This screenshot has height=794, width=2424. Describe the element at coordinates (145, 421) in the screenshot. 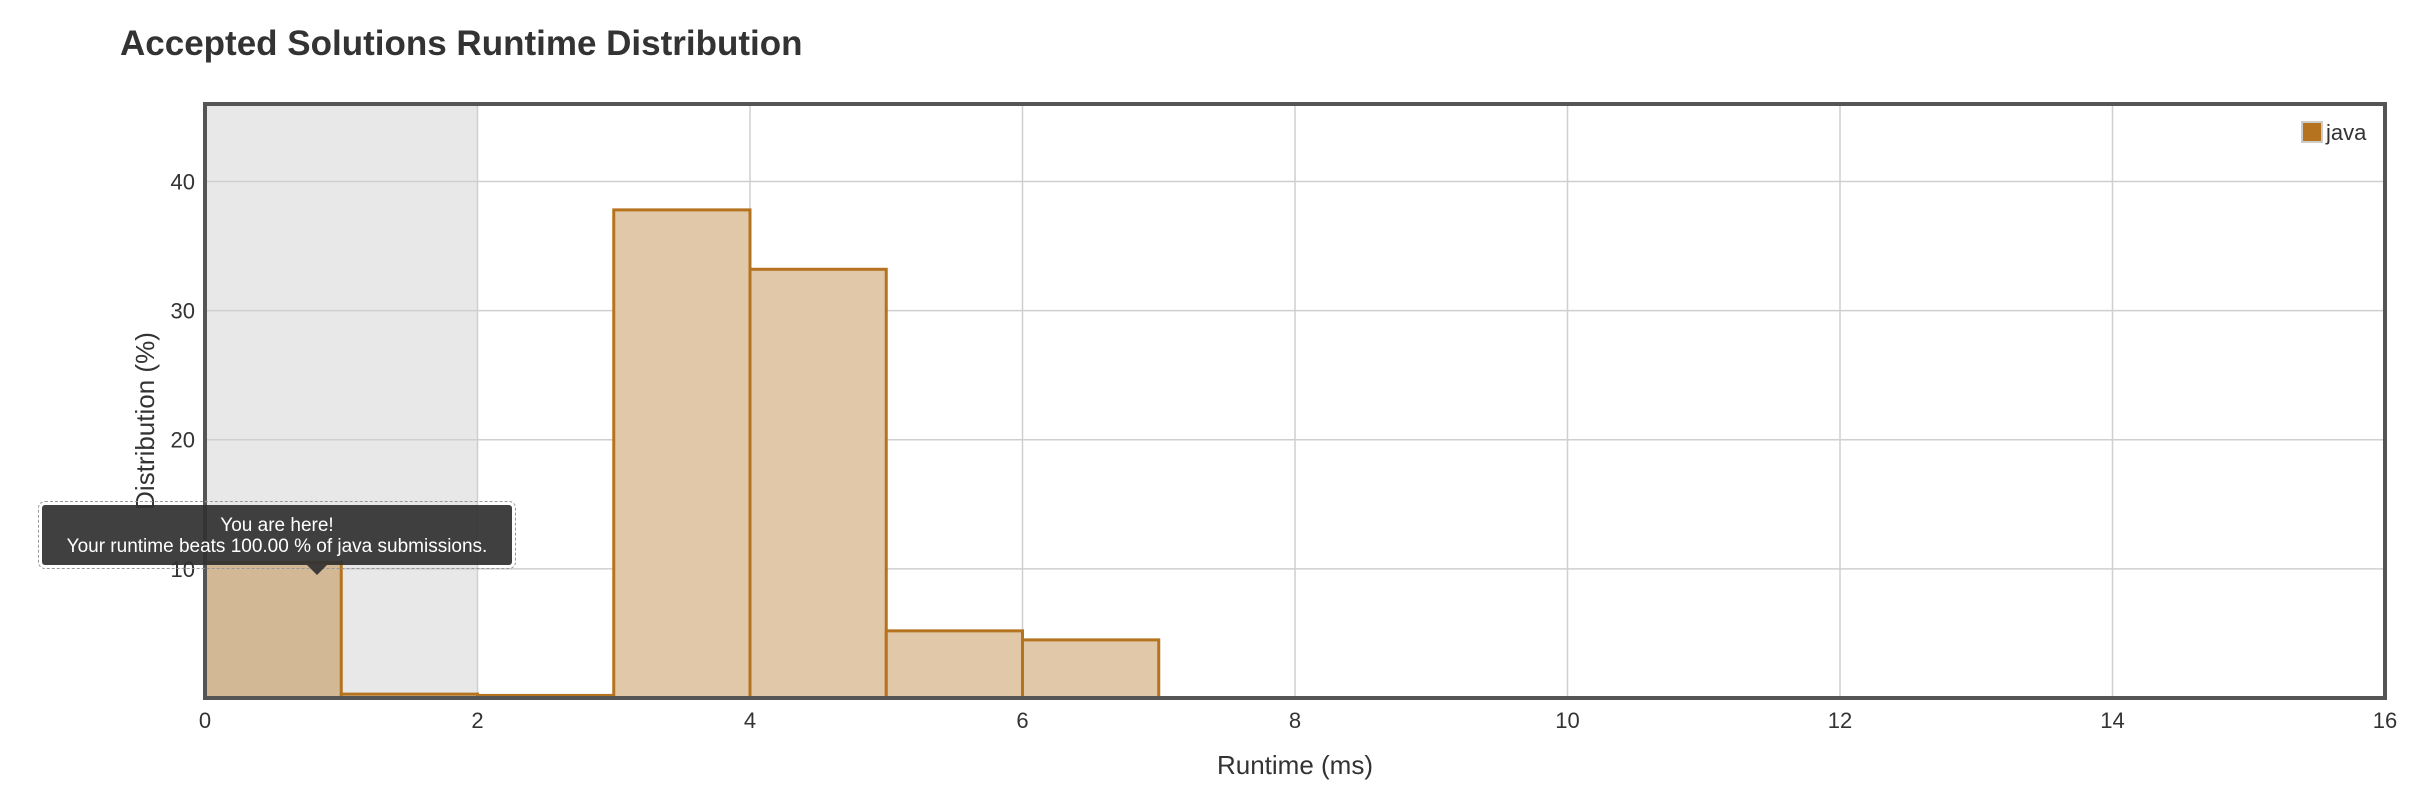

I see `y-axis-title: Distribution (%)` at that location.